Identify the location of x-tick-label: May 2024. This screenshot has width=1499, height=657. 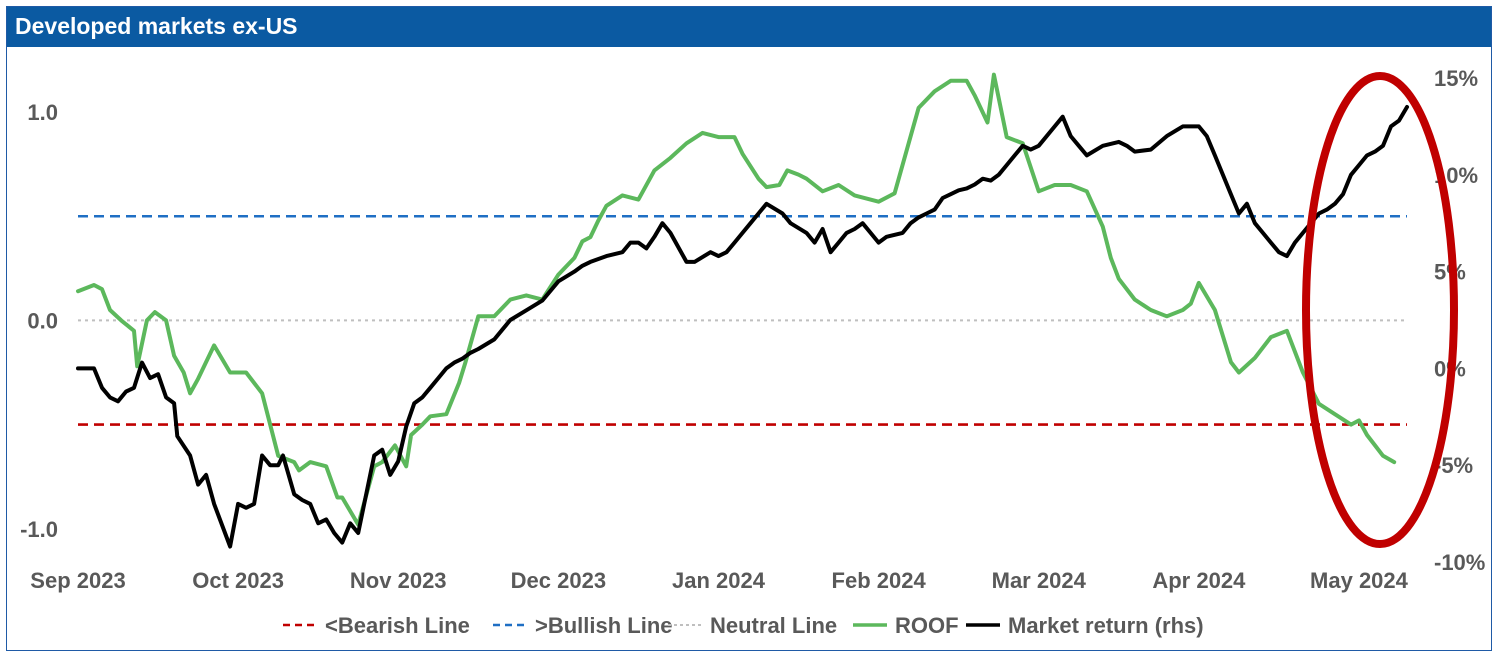
(1359, 580).